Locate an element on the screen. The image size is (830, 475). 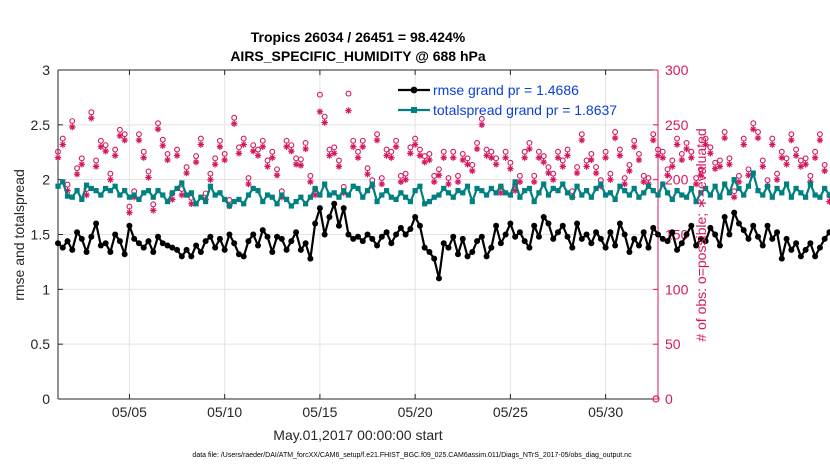
x-axis-label: May.01,2017 00:00:00 start is located at coordinates (358, 435).